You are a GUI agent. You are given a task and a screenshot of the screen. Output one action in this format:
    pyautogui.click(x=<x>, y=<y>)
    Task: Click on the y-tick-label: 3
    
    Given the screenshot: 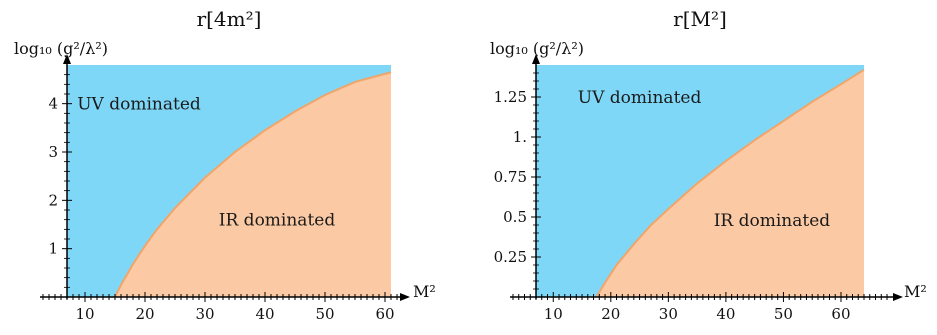 What is the action you would take?
    pyautogui.click(x=53, y=152)
    